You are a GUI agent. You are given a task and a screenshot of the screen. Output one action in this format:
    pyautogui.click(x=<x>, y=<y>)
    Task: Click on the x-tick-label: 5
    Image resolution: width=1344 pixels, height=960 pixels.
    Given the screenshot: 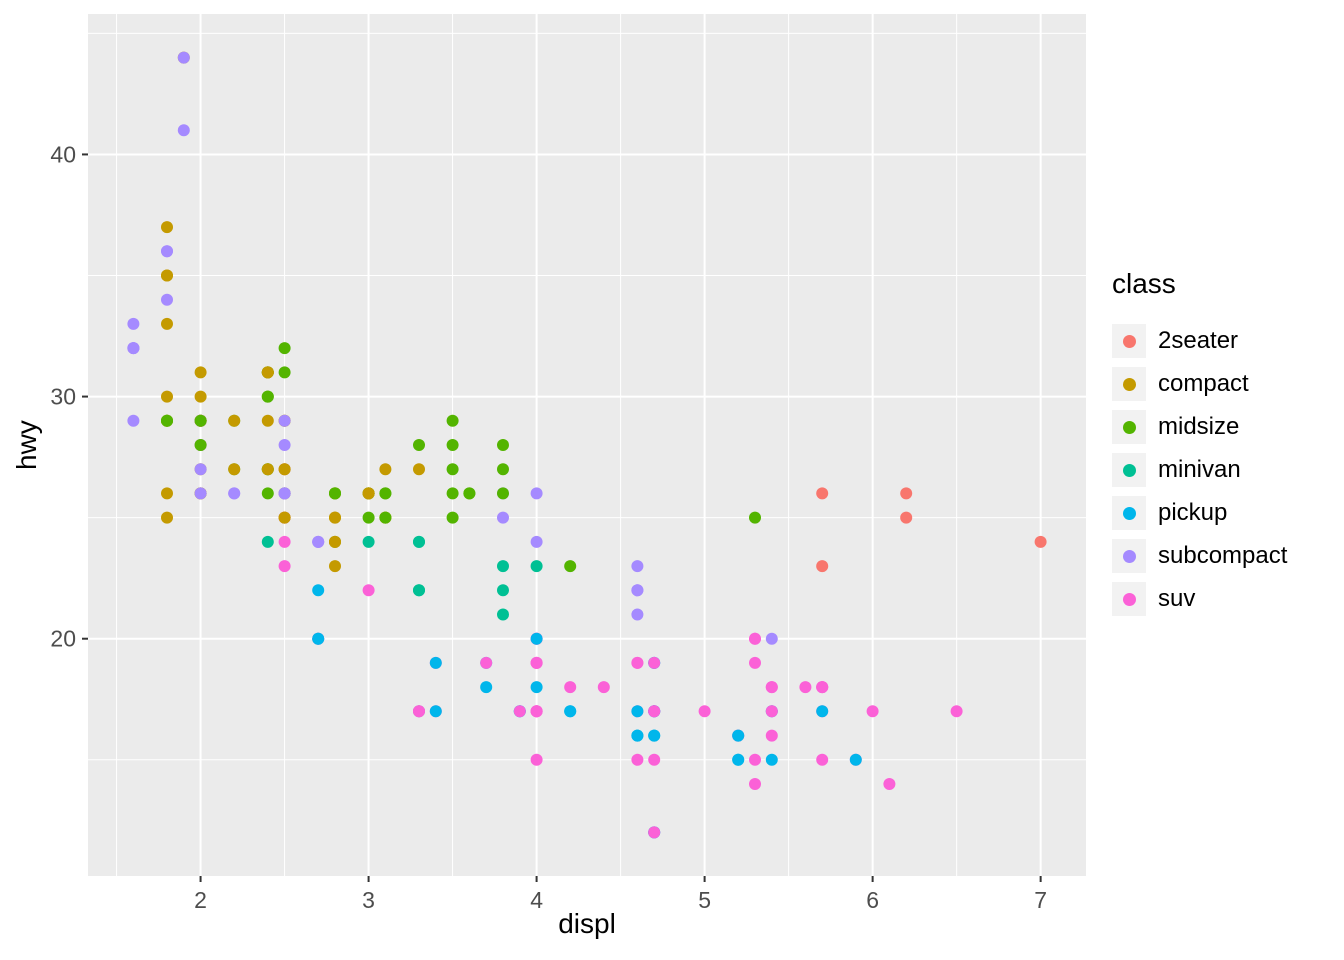 What is the action you would take?
    pyautogui.click(x=704, y=900)
    